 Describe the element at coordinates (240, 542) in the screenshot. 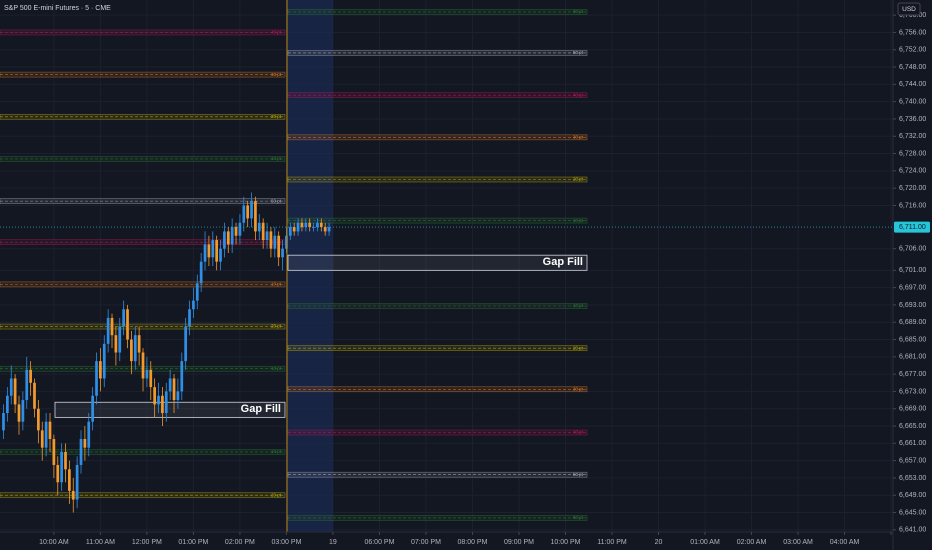

I see `x-tick-label: 02:00 PM` at that location.